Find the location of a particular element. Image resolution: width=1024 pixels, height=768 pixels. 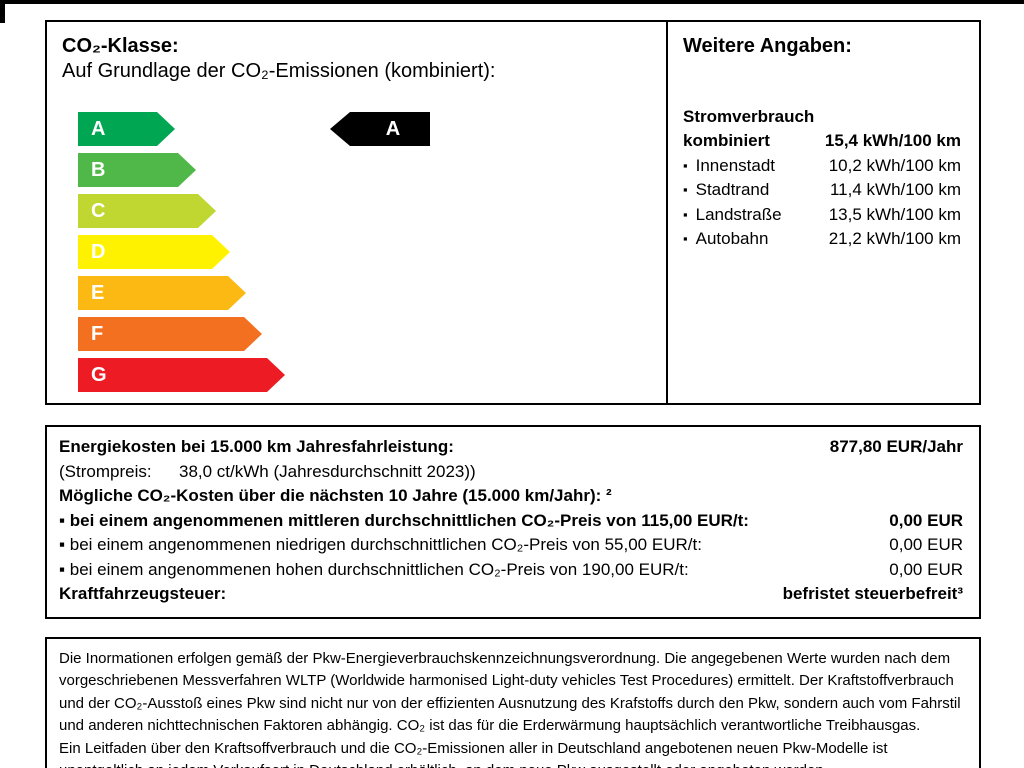

co2-class-letter: E is located at coordinates (98, 292).